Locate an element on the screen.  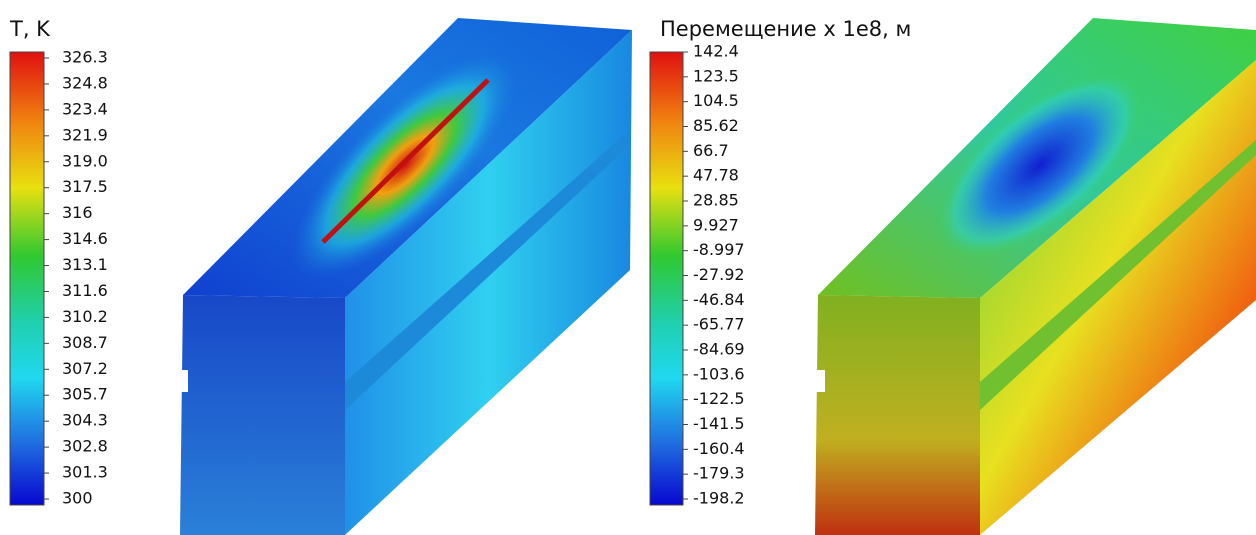
tick-label: 308.7 is located at coordinates (85, 342).